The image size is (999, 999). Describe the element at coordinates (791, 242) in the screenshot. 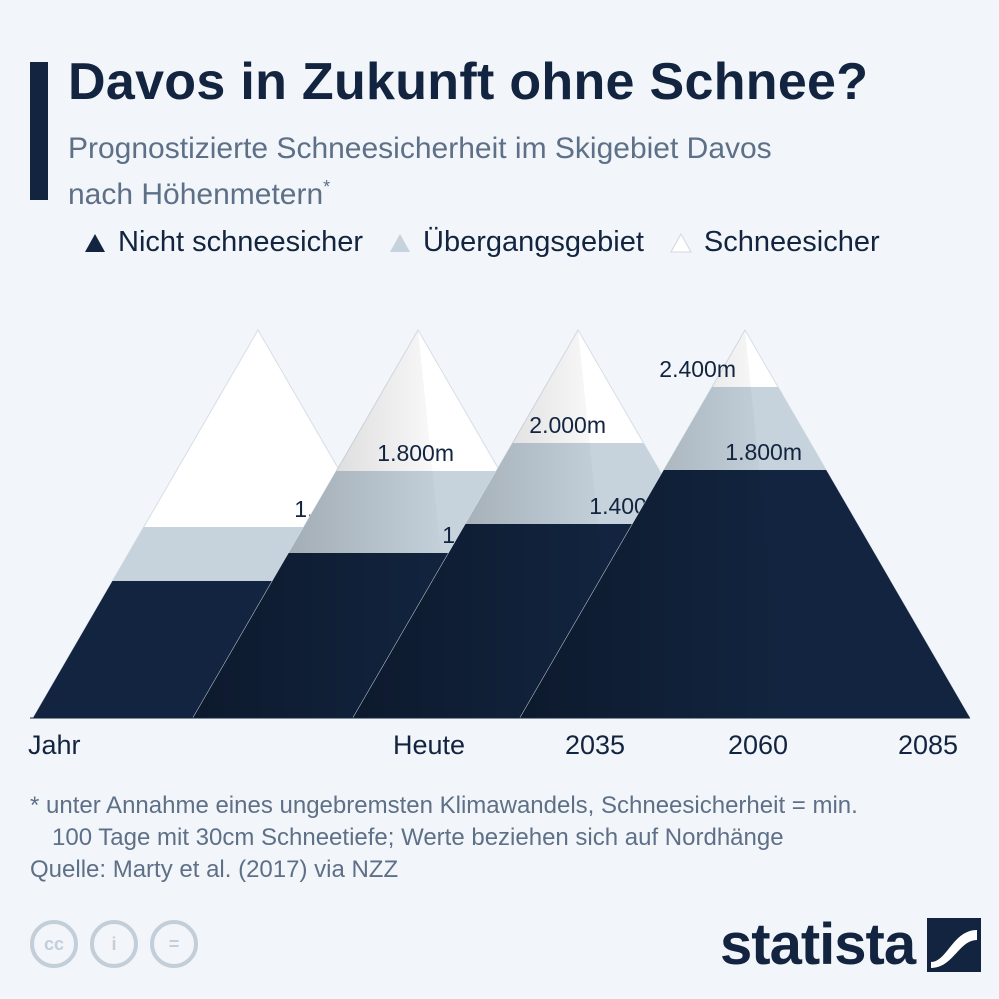

I see `legend-label: Schneesicher` at that location.